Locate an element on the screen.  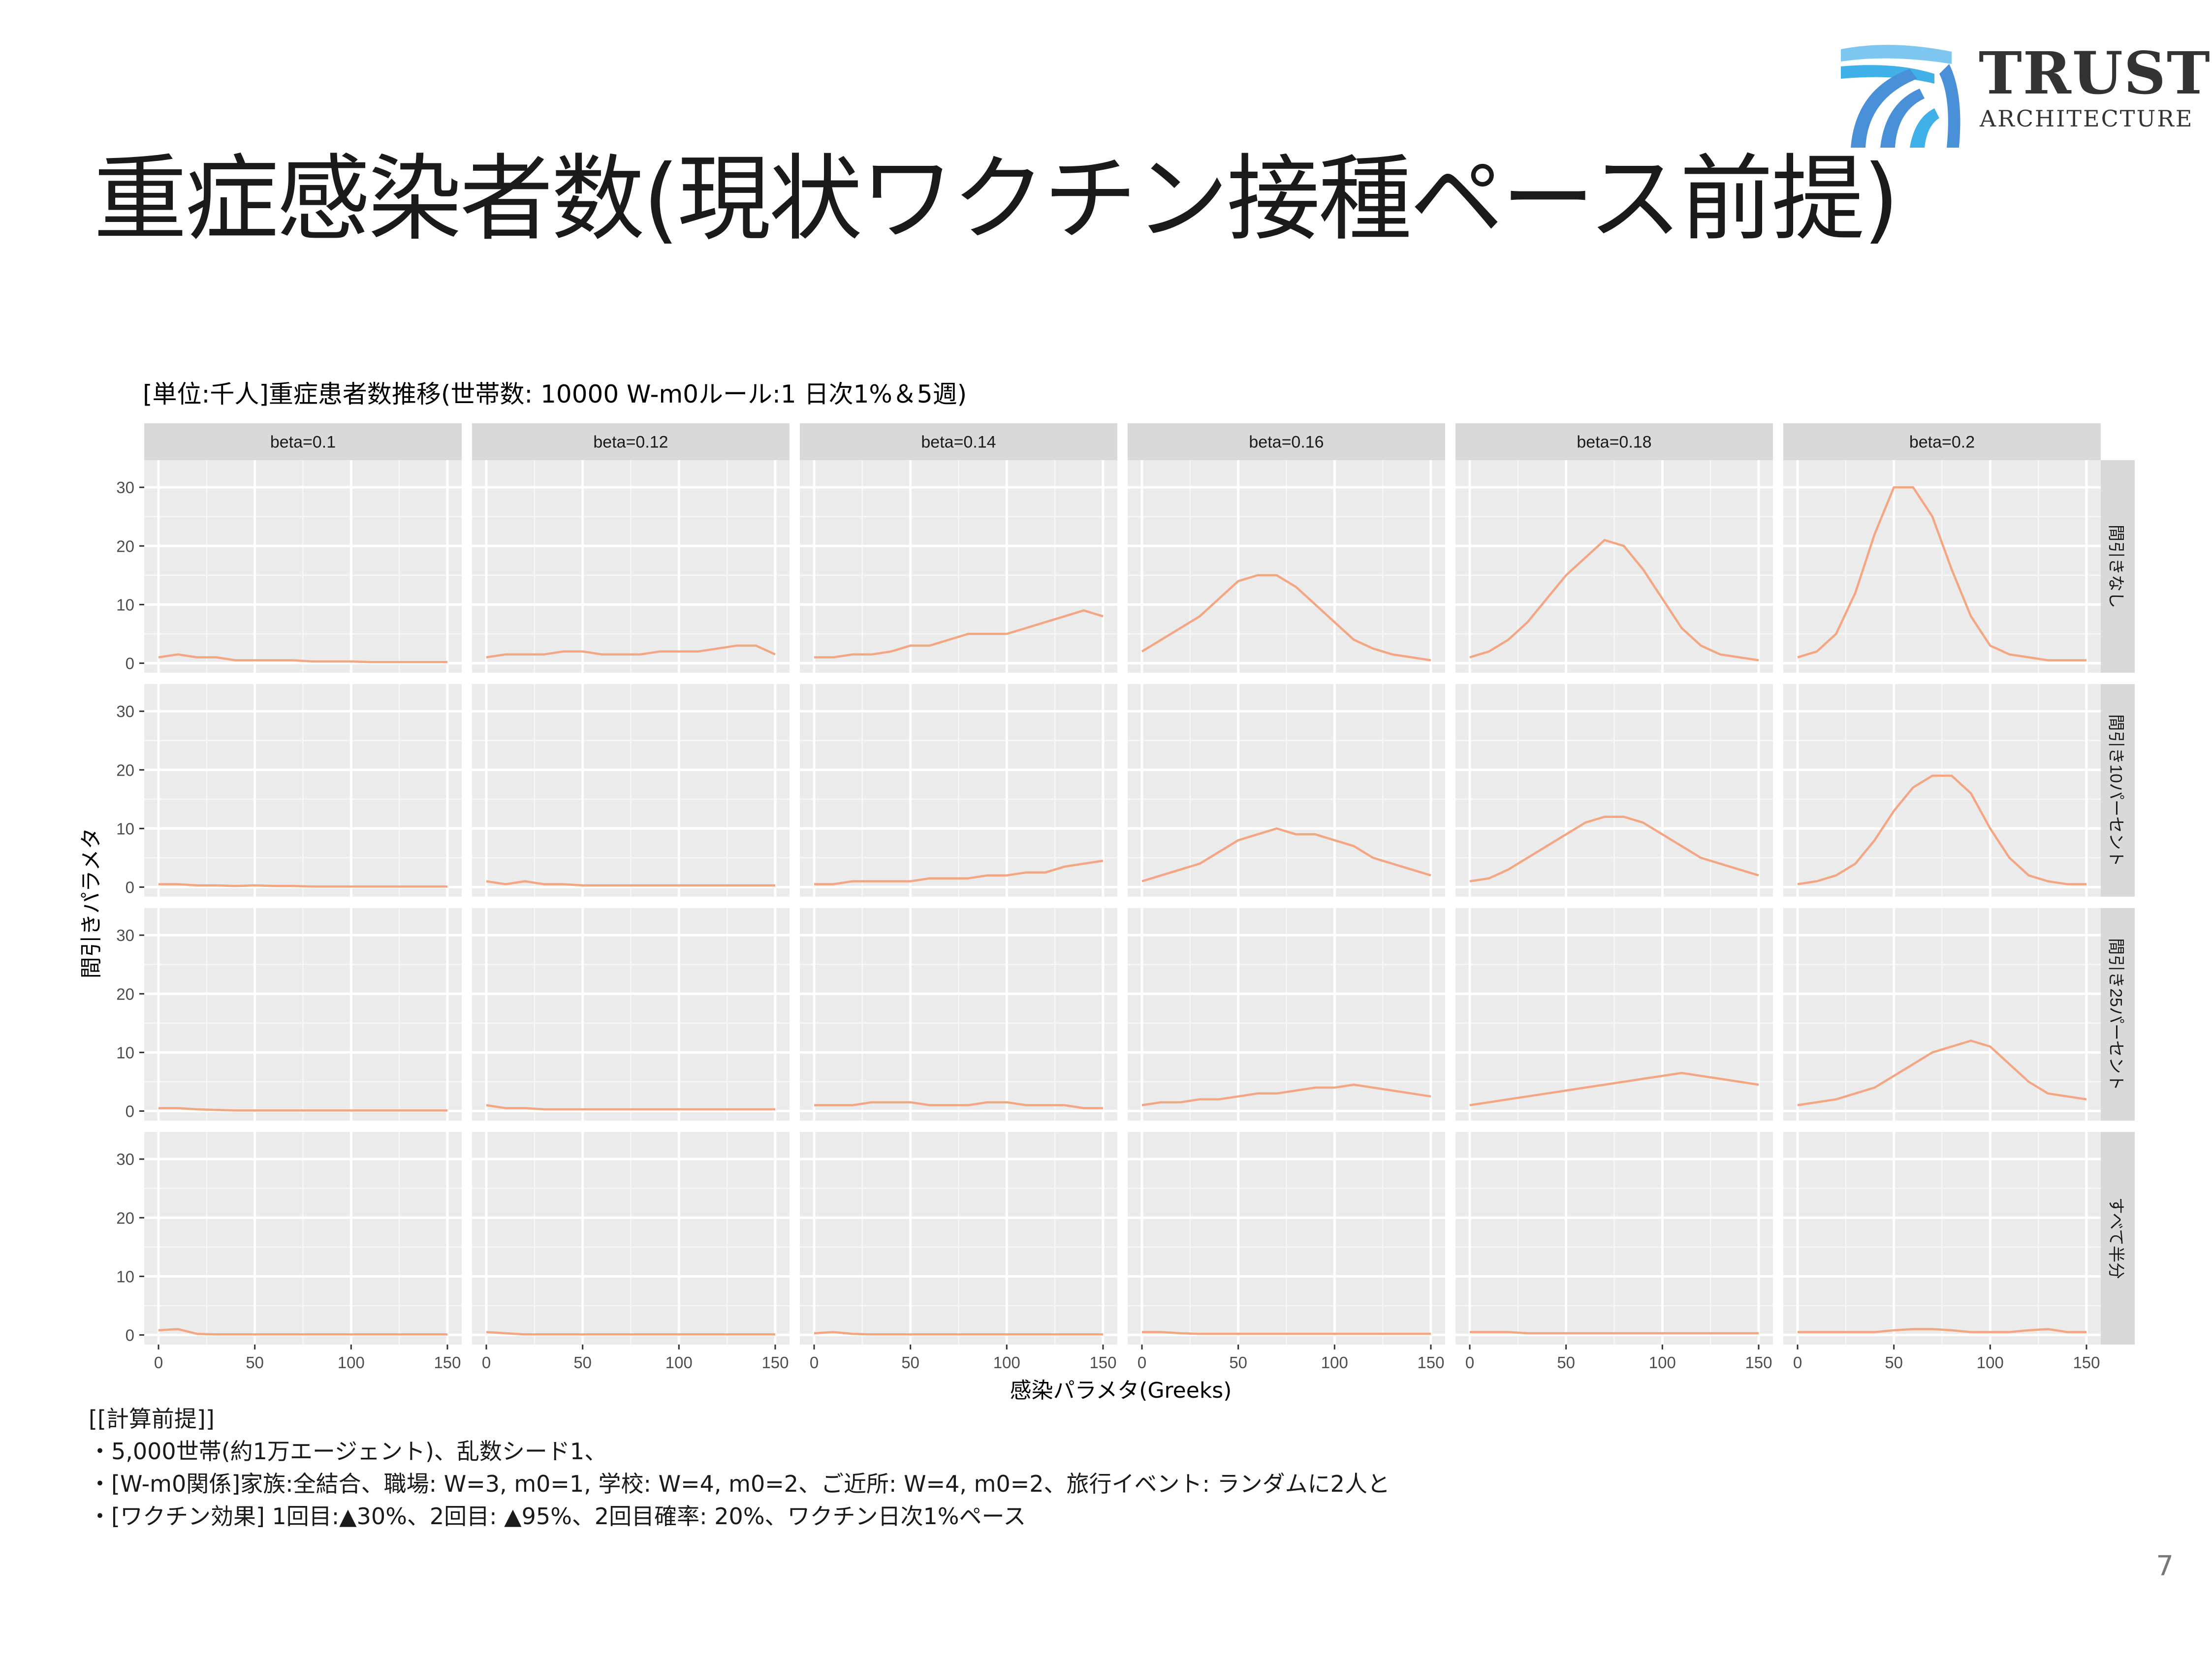
facet-strip-label: beta=0.1 is located at coordinates (303, 442).